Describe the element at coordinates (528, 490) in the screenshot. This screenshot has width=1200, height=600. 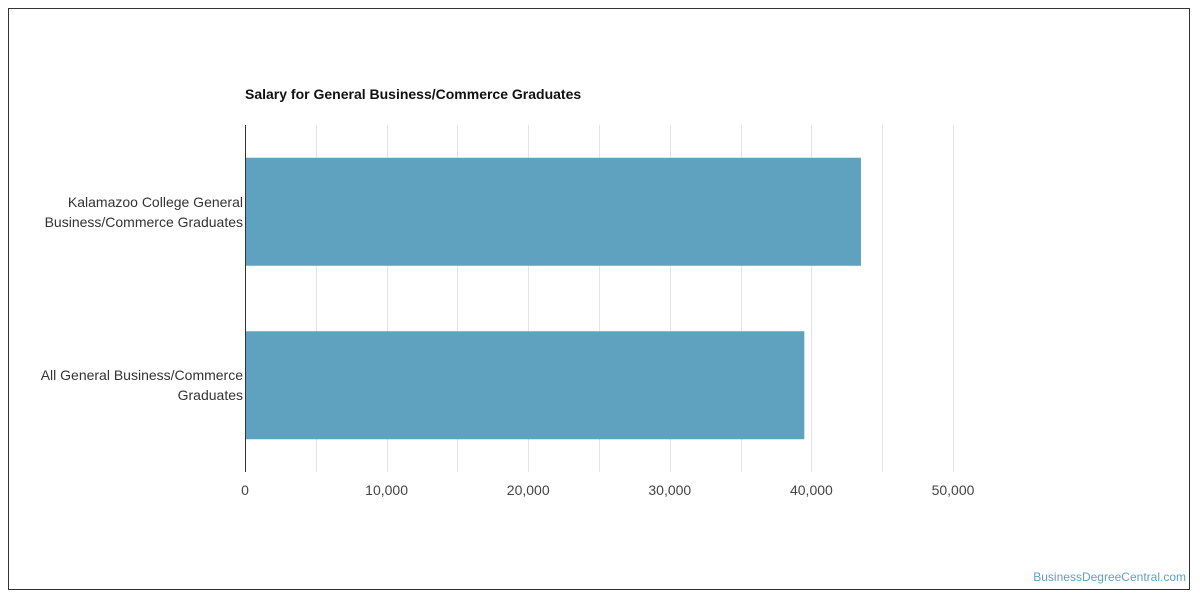
I see `x-tick-label: 20,000` at that location.